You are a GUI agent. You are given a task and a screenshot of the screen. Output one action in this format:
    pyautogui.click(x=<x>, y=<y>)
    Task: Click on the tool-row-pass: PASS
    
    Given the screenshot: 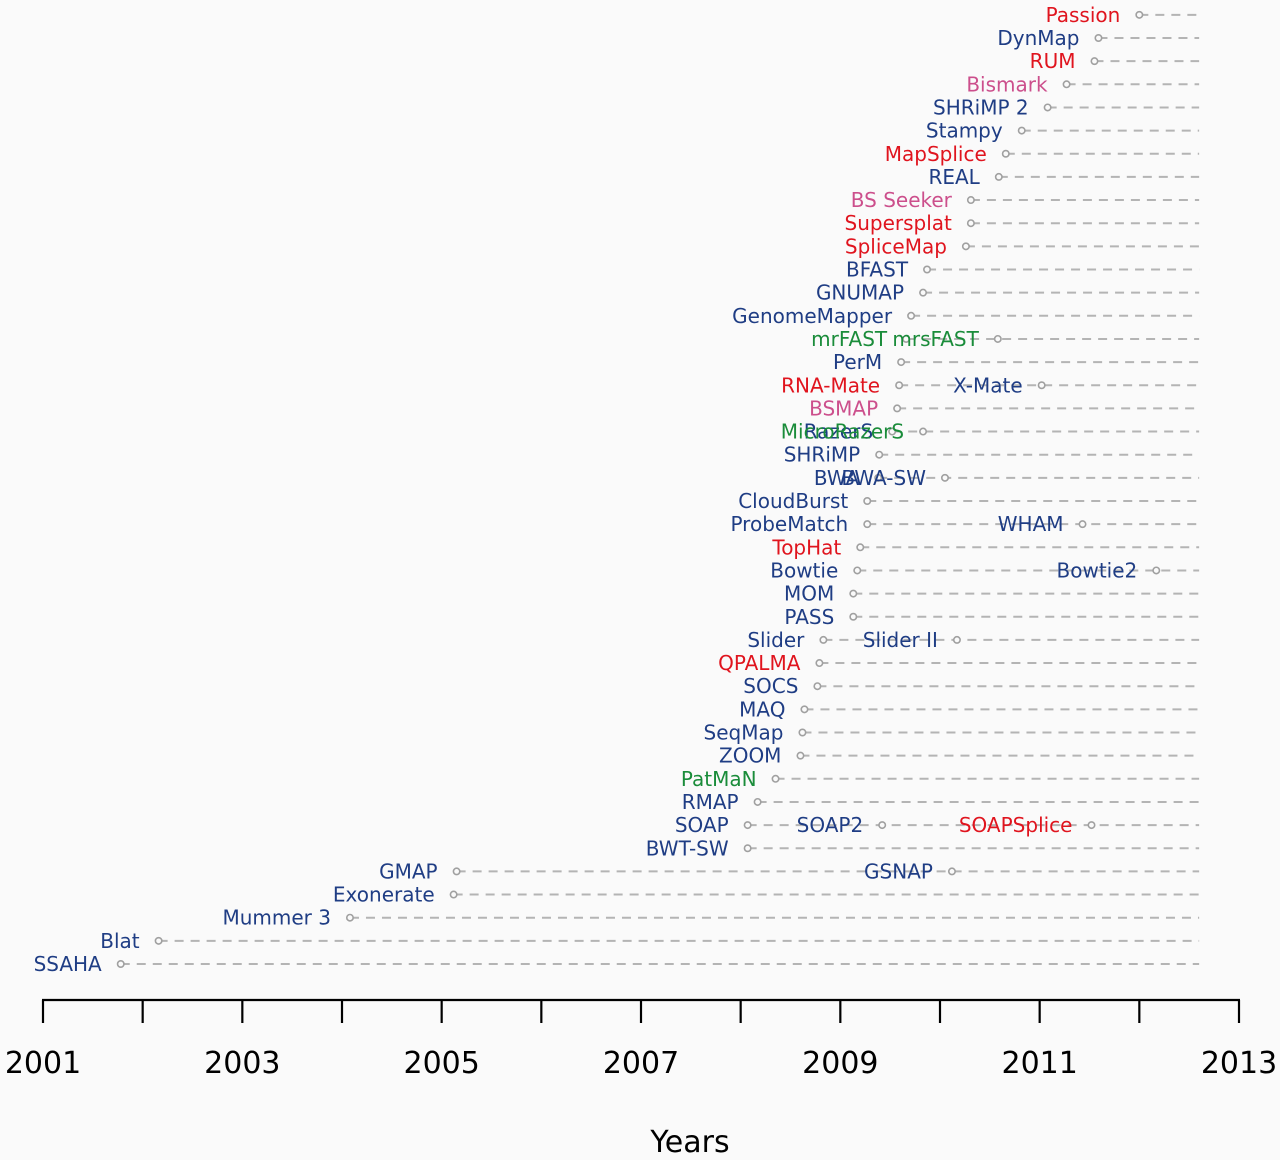 What is the action you would take?
    pyautogui.click(x=992, y=617)
    